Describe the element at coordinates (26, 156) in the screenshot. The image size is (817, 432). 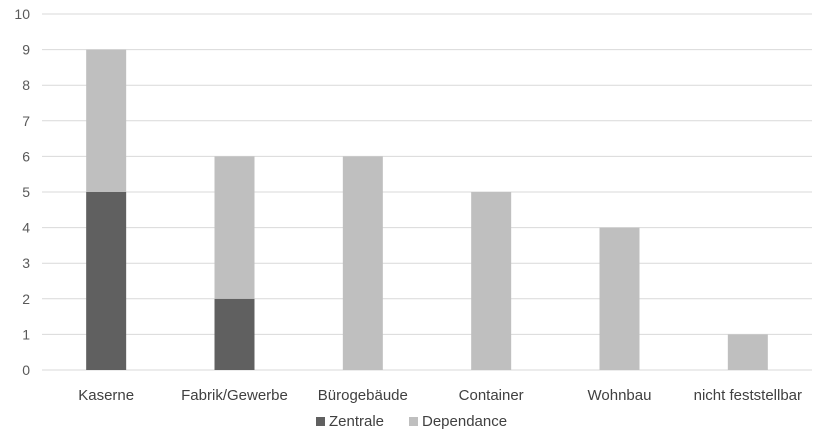
I see `y-tick-label: 6` at that location.